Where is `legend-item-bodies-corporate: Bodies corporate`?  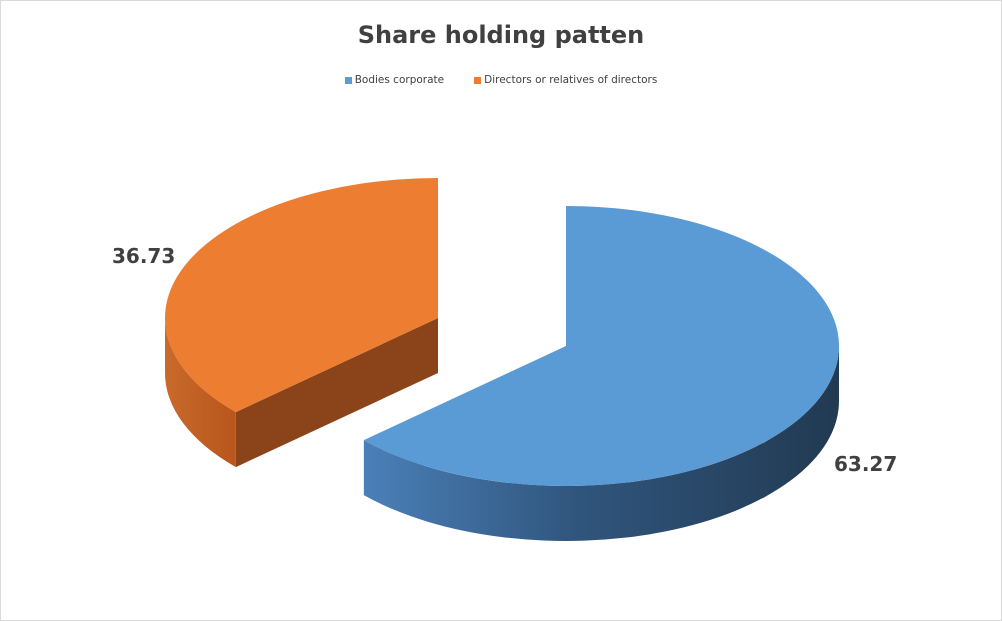
legend-item-bodies-corporate: Bodies corporate is located at coordinates (394, 80).